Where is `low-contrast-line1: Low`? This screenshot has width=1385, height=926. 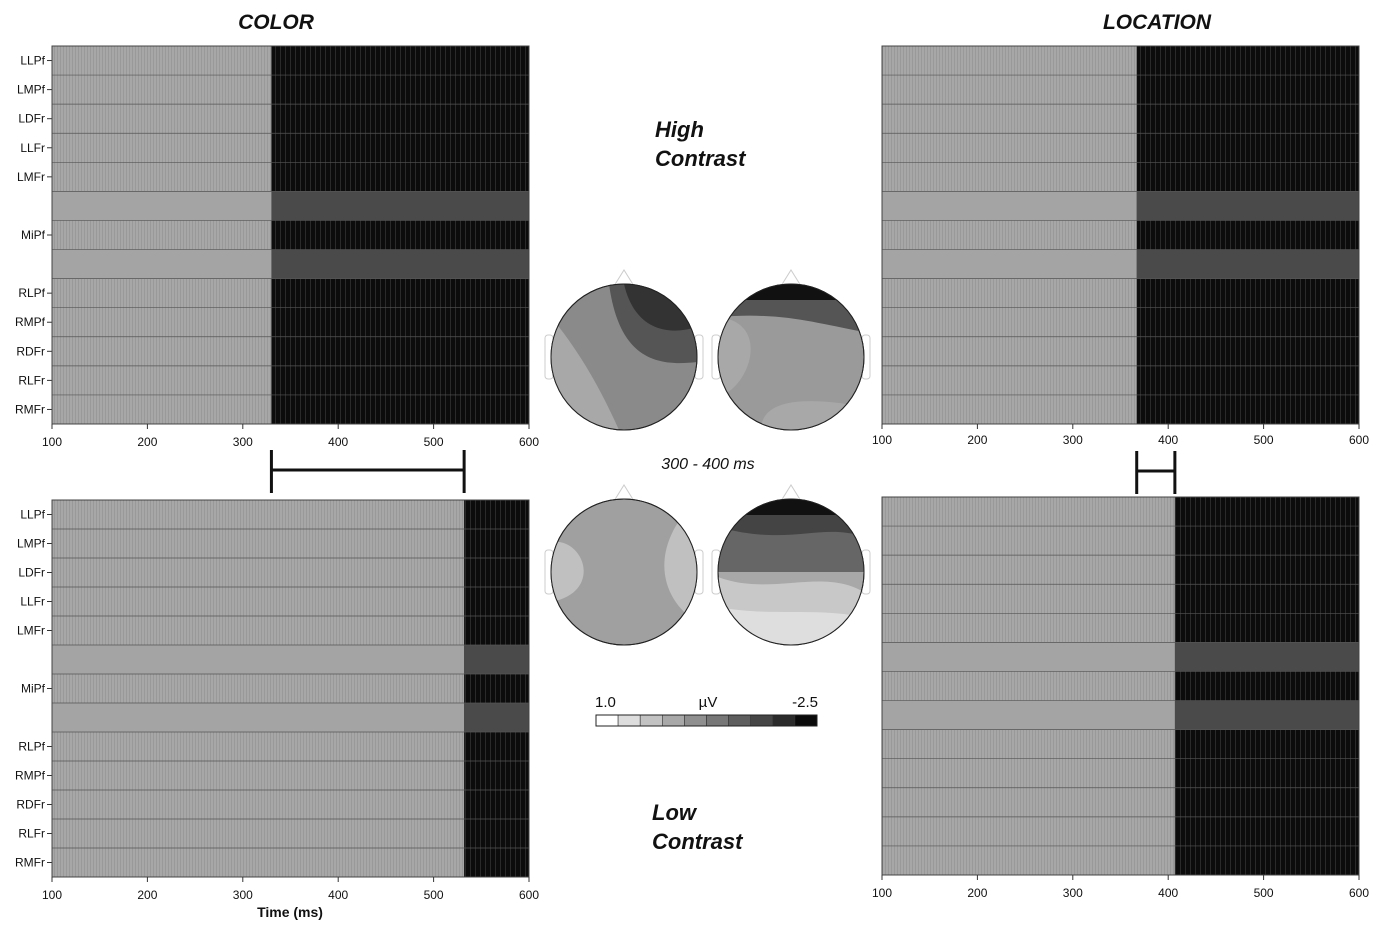 low-contrast-line1: Low is located at coordinates (675, 812).